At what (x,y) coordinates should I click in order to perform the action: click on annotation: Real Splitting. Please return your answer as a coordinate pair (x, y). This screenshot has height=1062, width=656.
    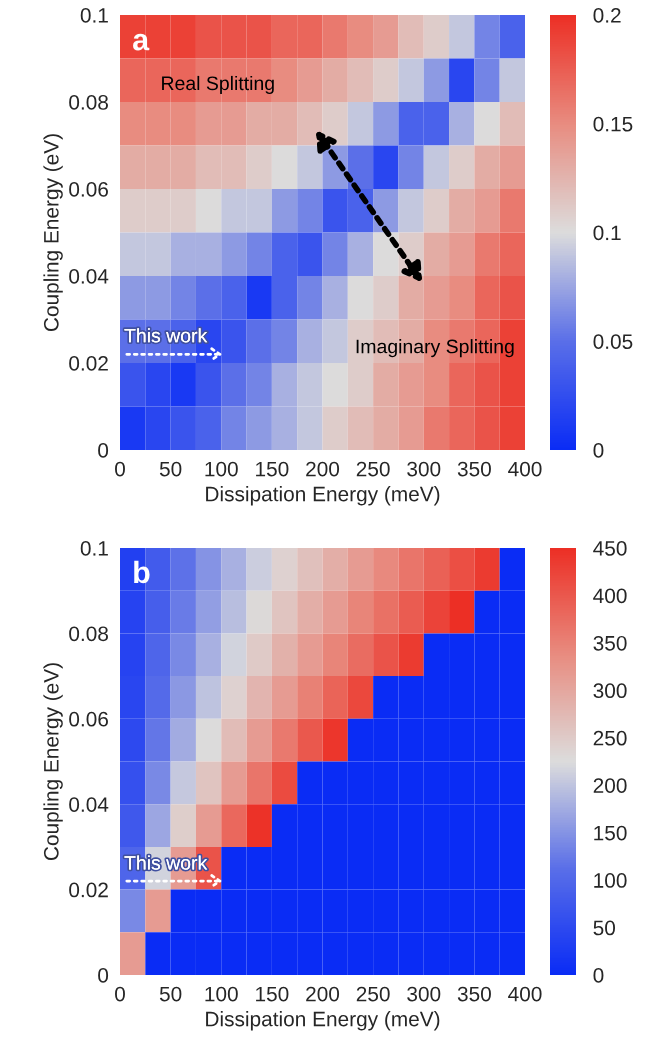
    Looking at the image, I should click on (218, 85).